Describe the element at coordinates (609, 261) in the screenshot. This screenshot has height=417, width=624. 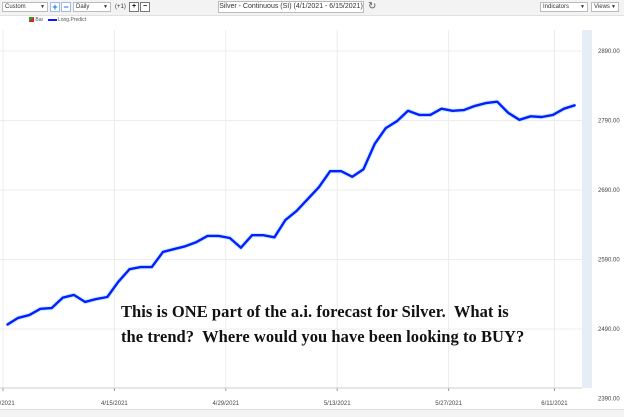
I see `y-tick-label: 2590.00` at that location.